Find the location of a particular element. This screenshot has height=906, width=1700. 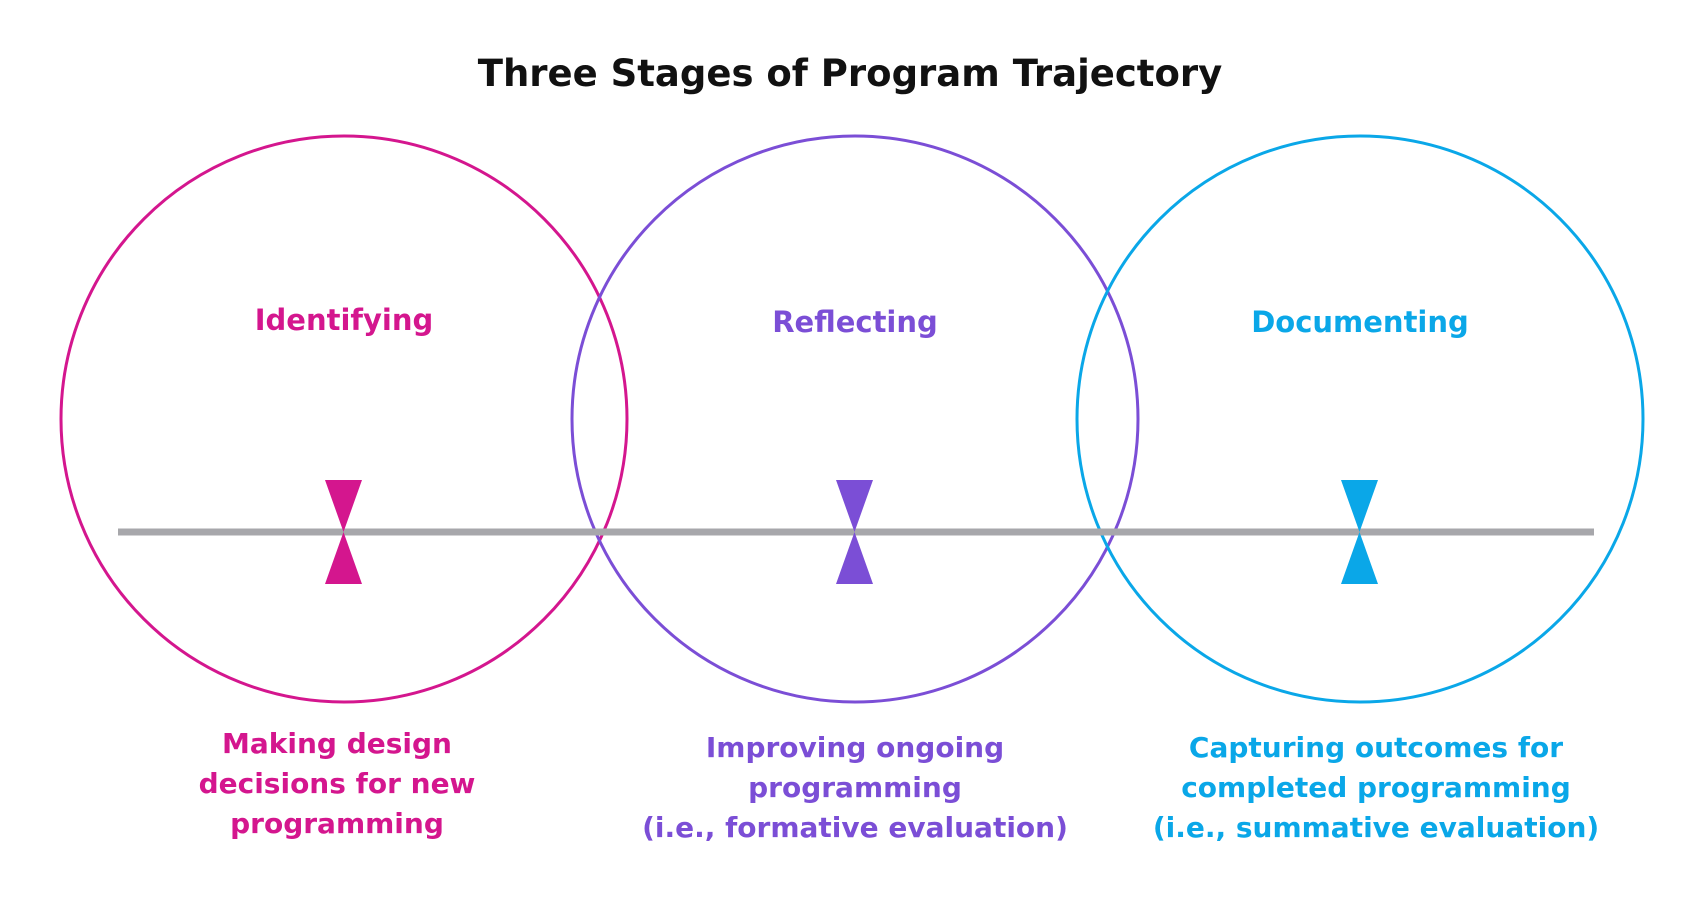

identifying-label: Identifying is located at coordinates (344, 320).